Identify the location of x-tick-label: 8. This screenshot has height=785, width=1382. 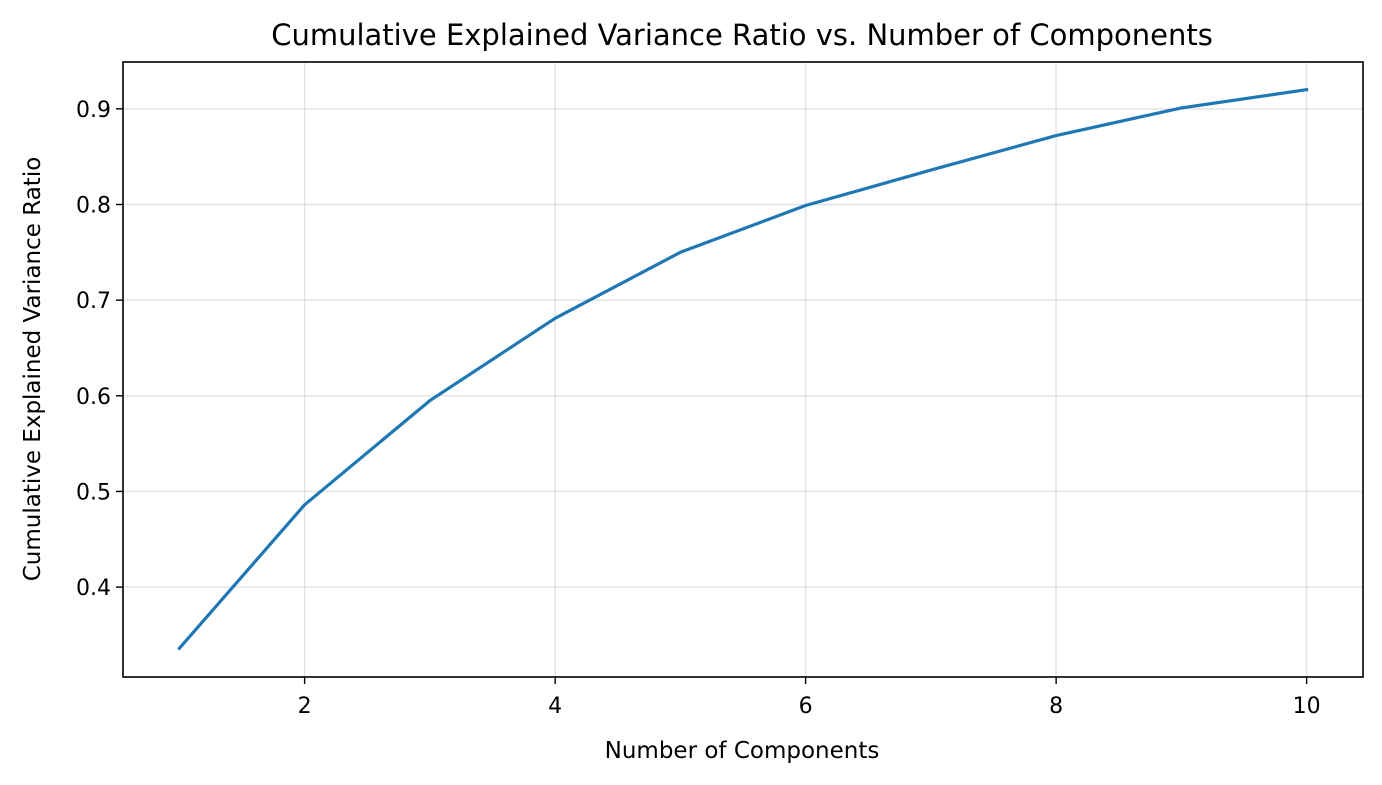
(1056, 706).